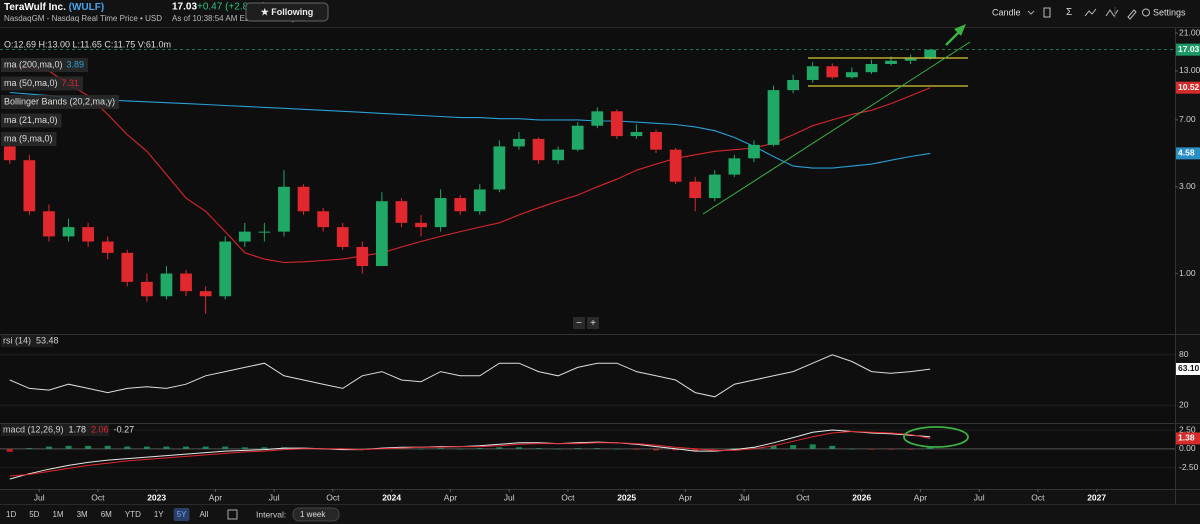 This screenshot has height=524, width=1200. I want to click on pencil-icon, so click(1132, 14).